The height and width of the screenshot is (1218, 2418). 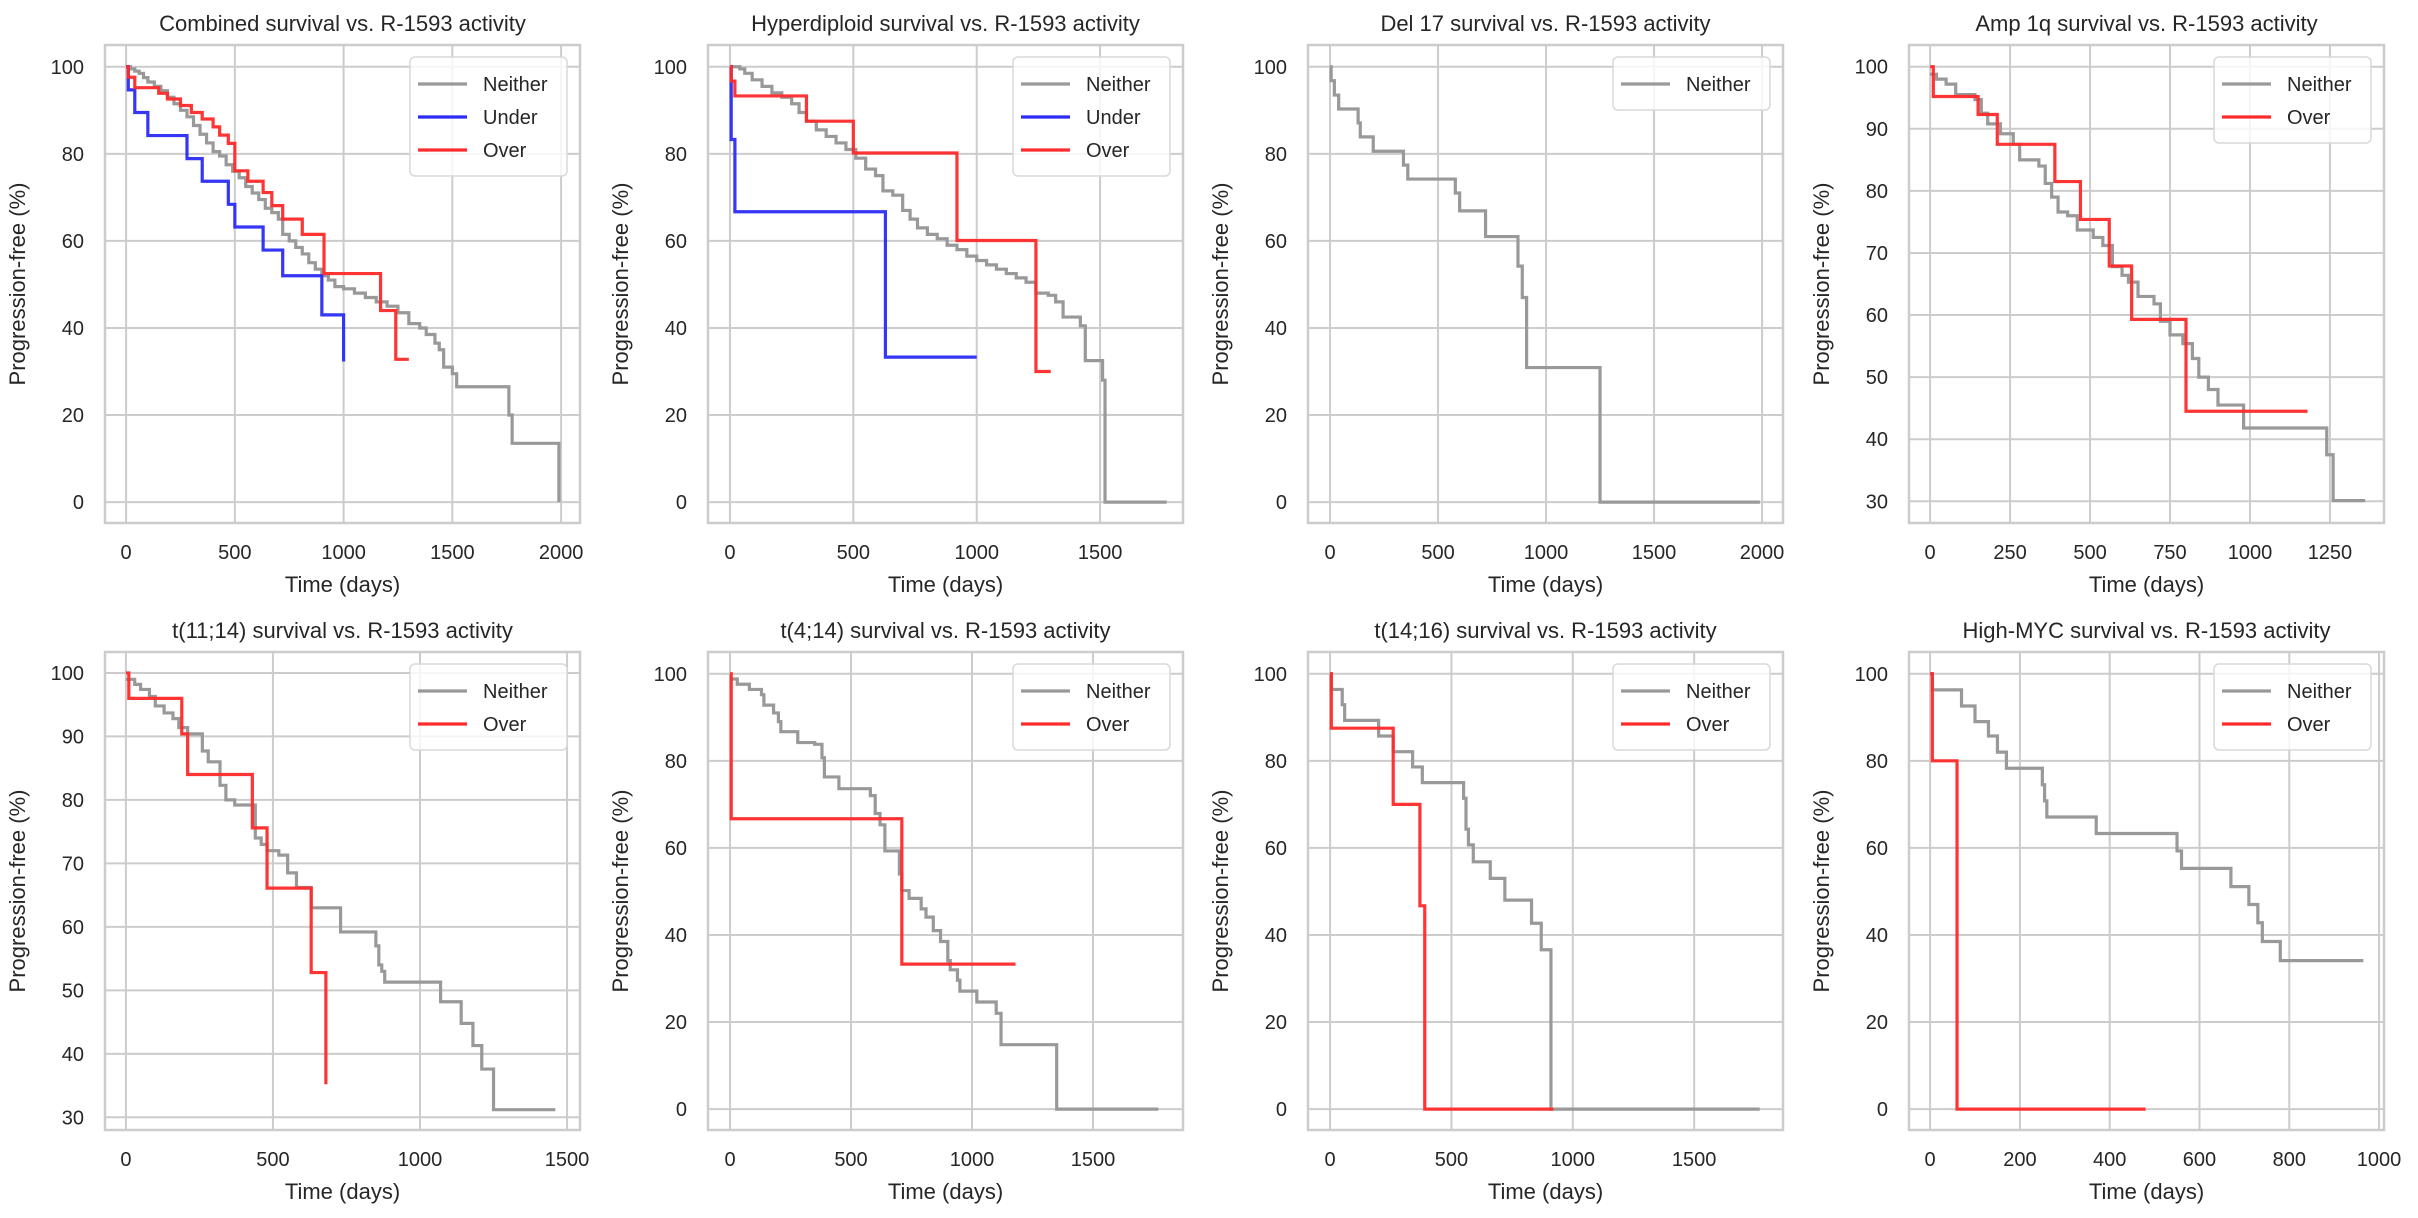 What do you see at coordinates (1877, 502) in the screenshot?
I see `y-tick-label: 30` at bounding box center [1877, 502].